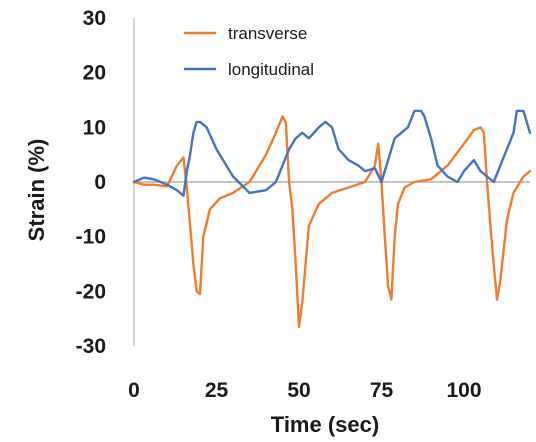 This screenshot has height=442, width=536. What do you see at coordinates (134, 390) in the screenshot?
I see `x-tick-label: 0` at bounding box center [134, 390].